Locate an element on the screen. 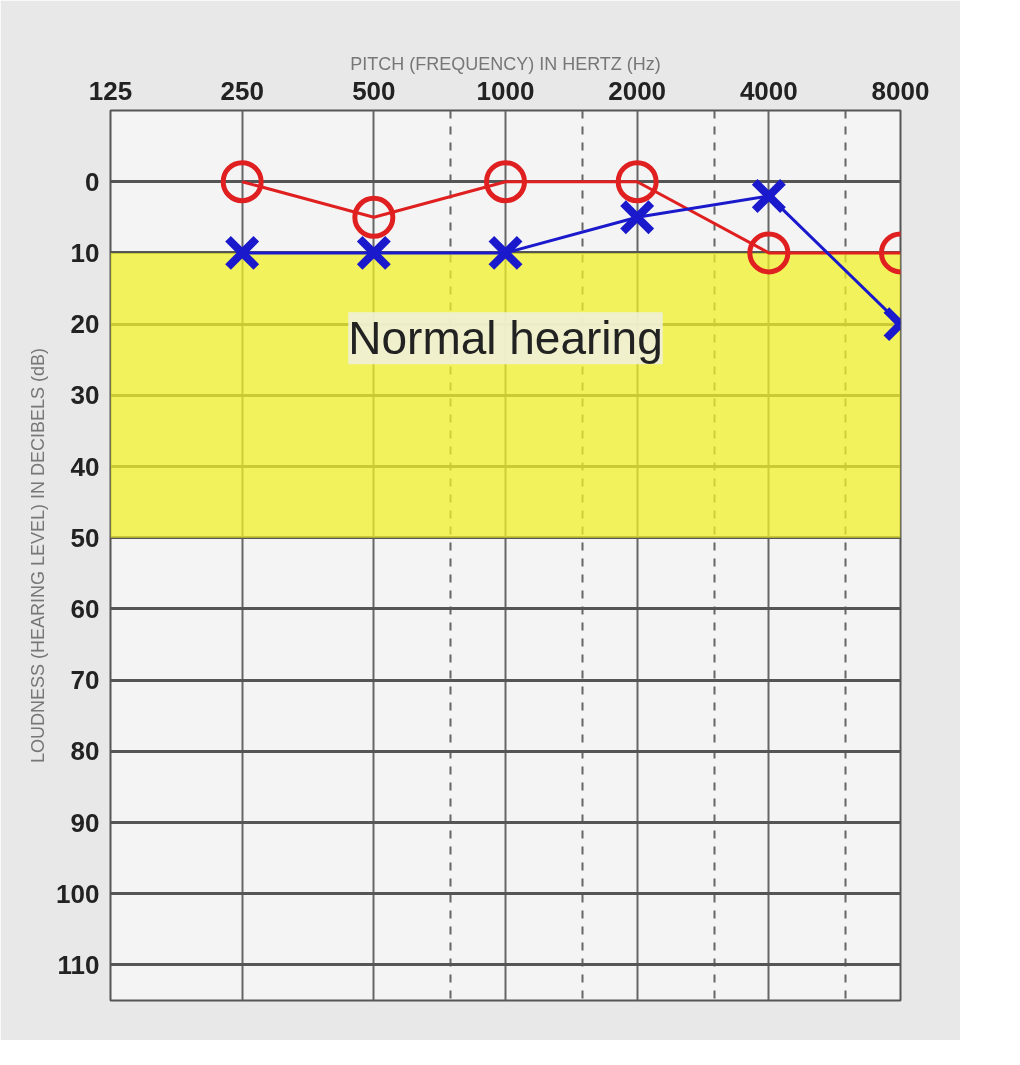  band-label: Normal hearing is located at coordinates (505, 338).